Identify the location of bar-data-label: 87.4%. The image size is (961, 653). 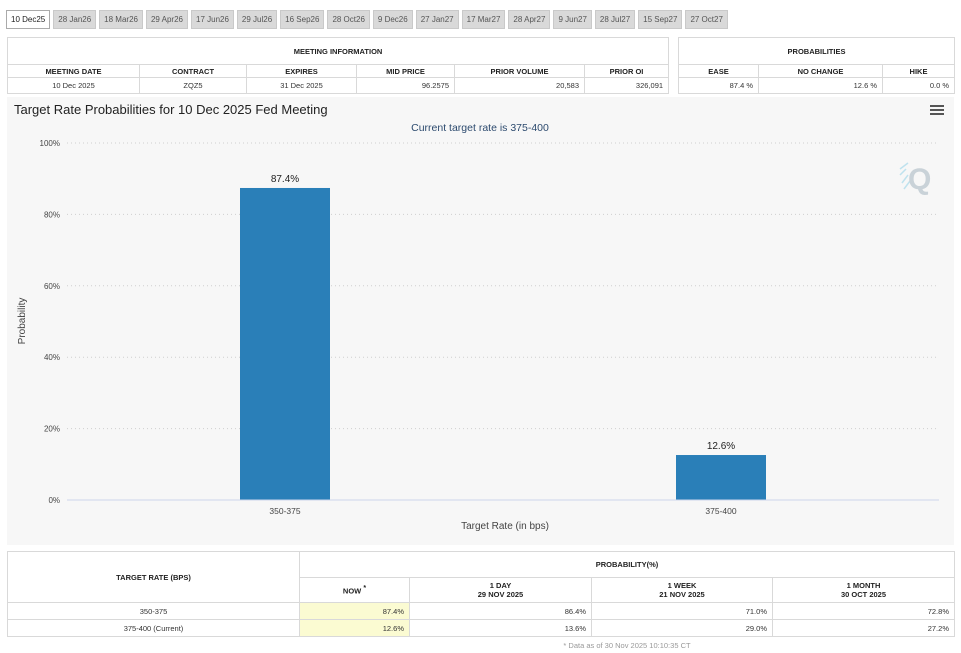
(285, 179).